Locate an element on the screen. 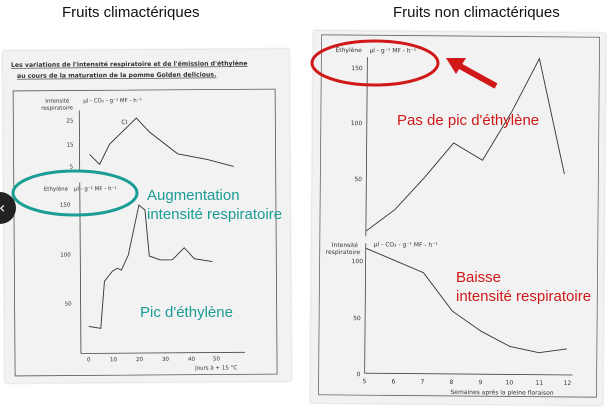 The width and height of the screenshot is (616, 410). x-tick-8: 8 is located at coordinates (452, 382).